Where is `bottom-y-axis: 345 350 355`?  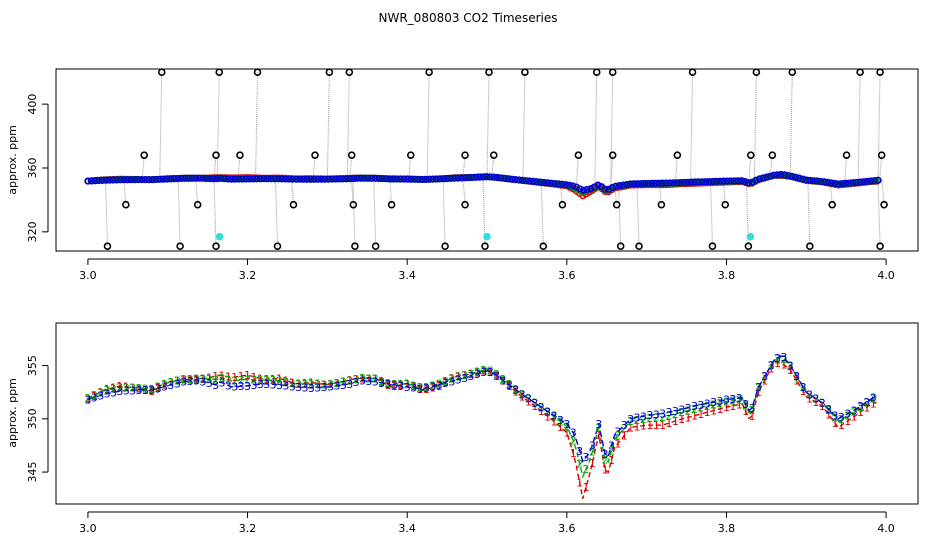
bottom-y-axis: 345 350 355 is located at coordinates (37, 419).